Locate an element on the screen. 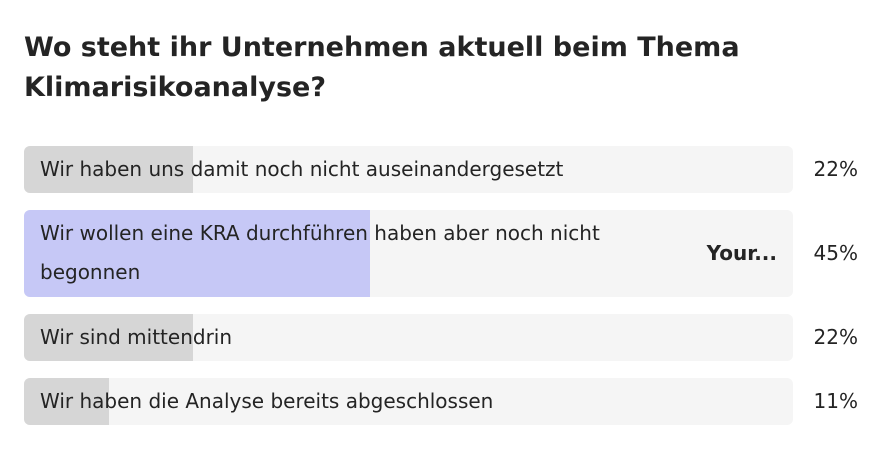 This screenshot has height=476, width=896. option-label: Wir sind mittendrin is located at coordinates (136, 337).